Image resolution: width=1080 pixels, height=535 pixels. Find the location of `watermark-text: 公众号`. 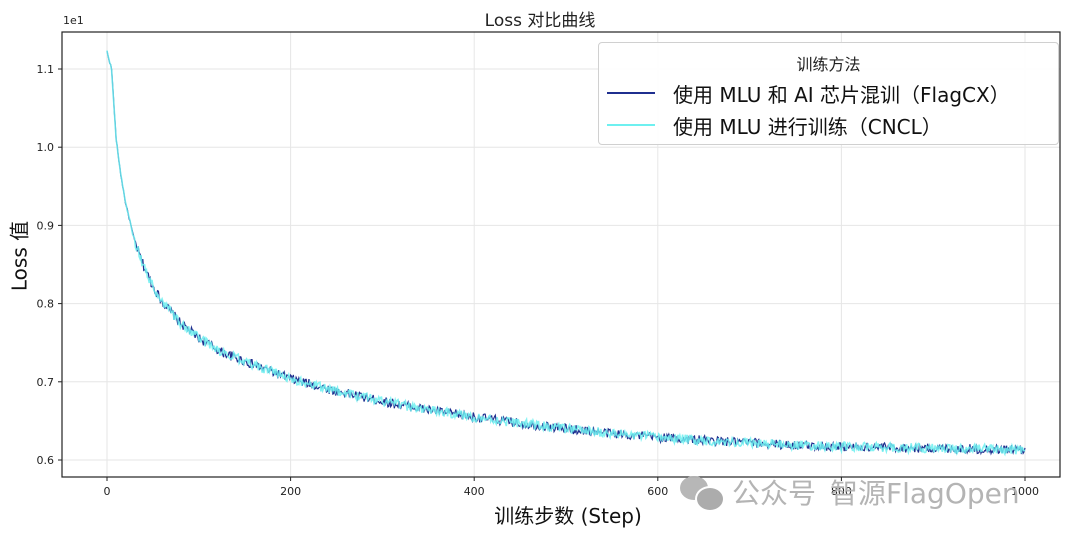

watermark-text: 公众号 is located at coordinates (774, 493).